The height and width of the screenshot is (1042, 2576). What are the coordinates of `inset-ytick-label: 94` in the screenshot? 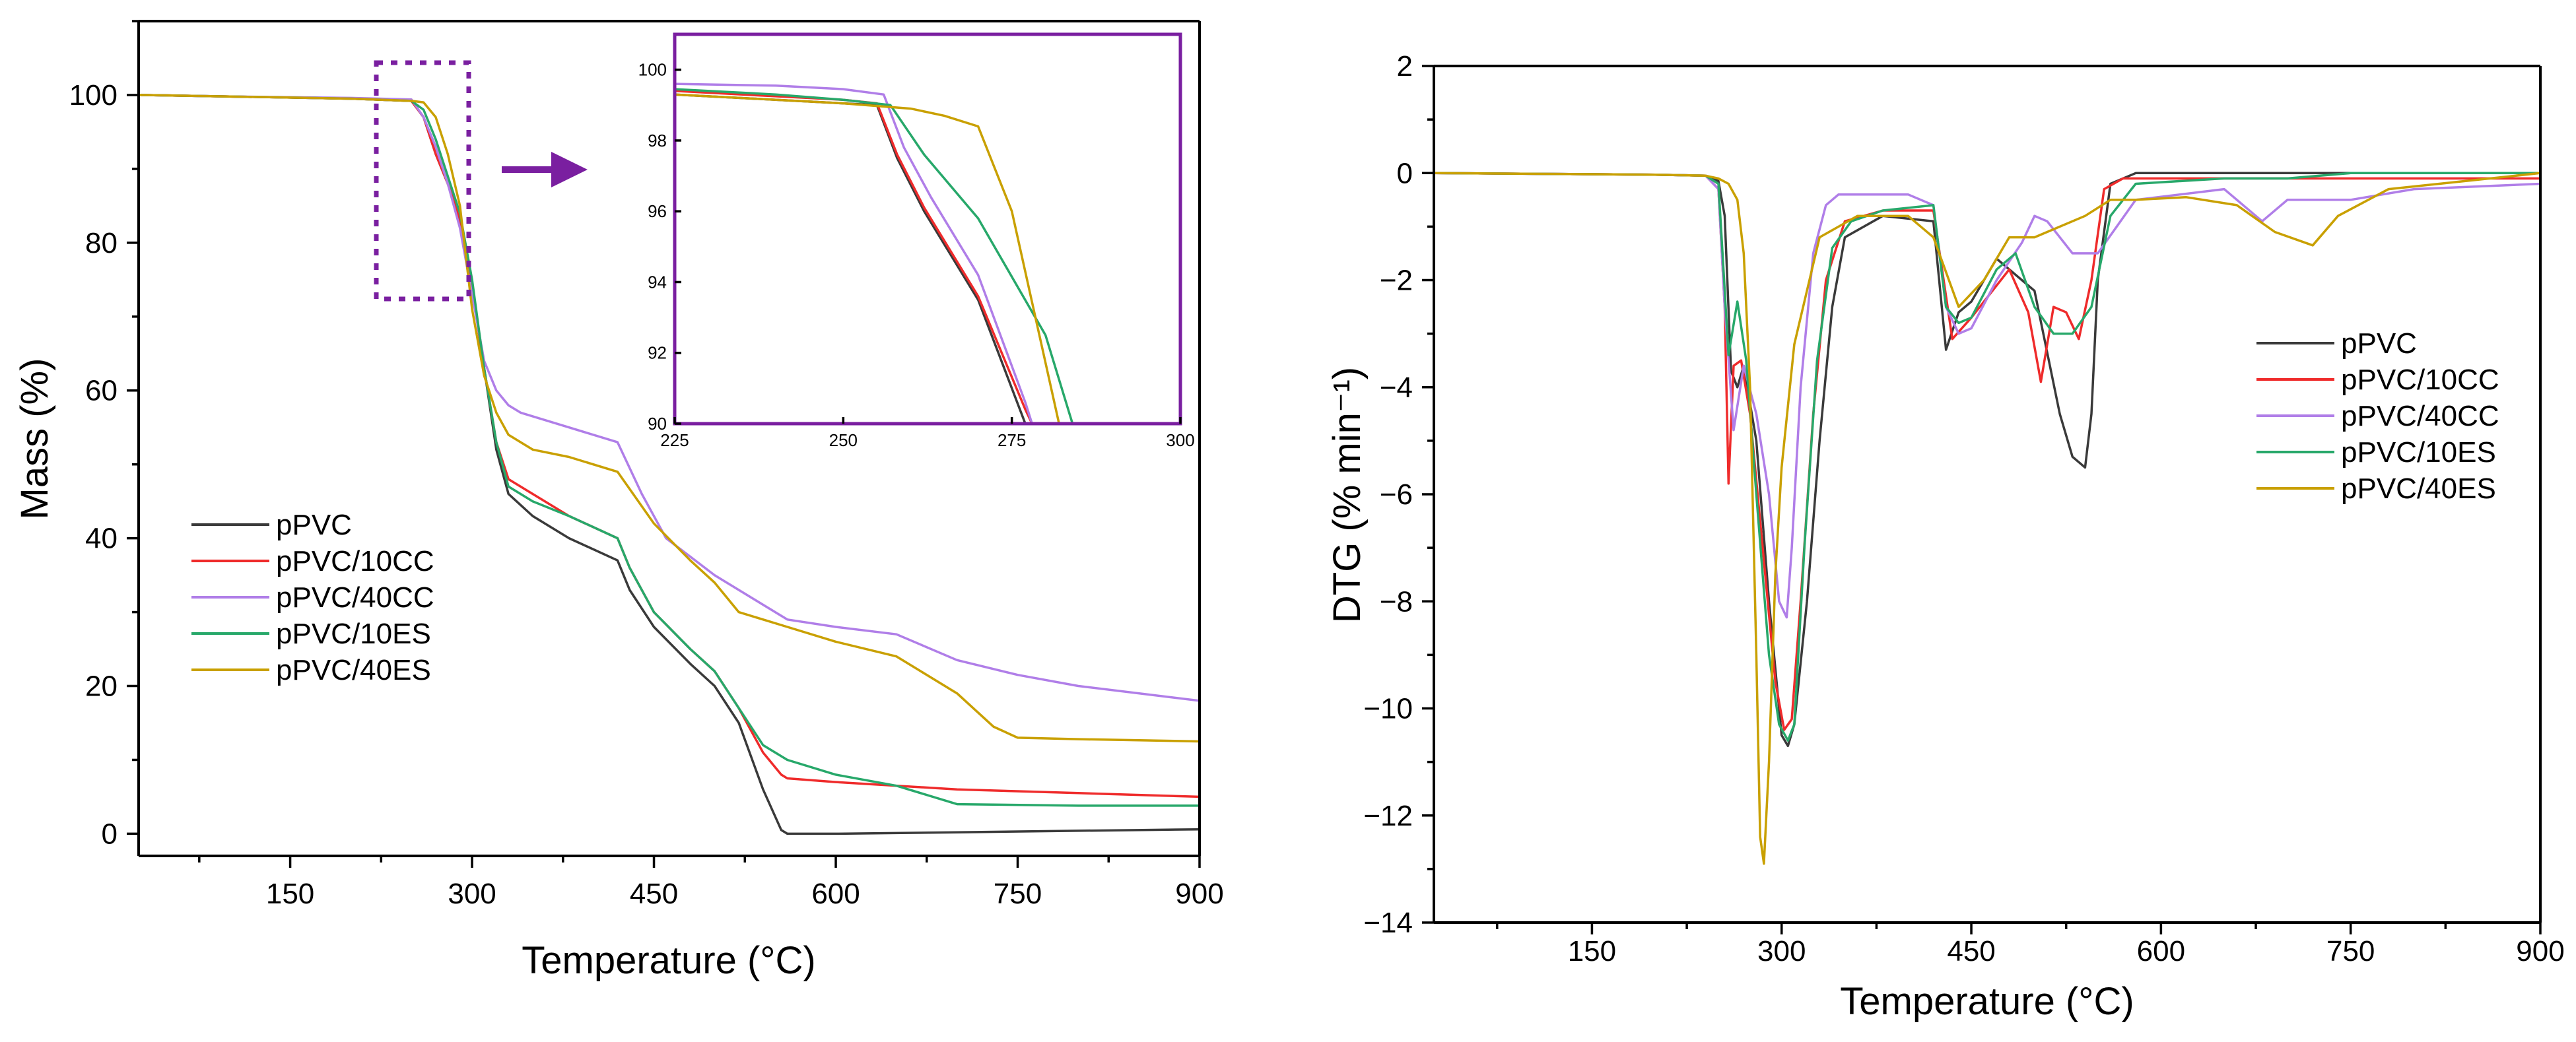 It's located at (658, 282).